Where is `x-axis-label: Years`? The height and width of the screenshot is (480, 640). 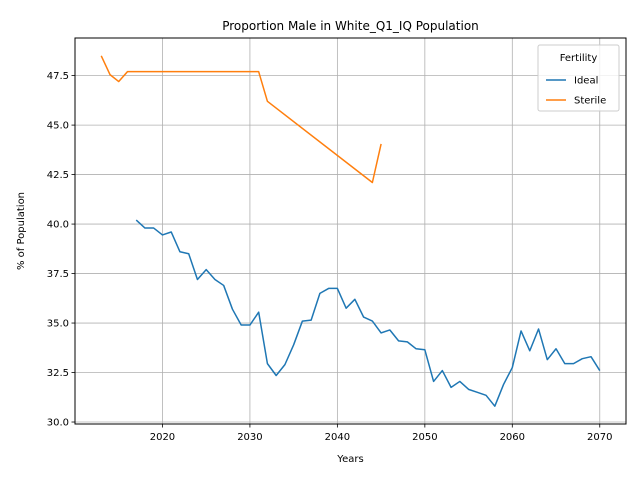 x-axis-label: Years is located at coordinates (349, 459).